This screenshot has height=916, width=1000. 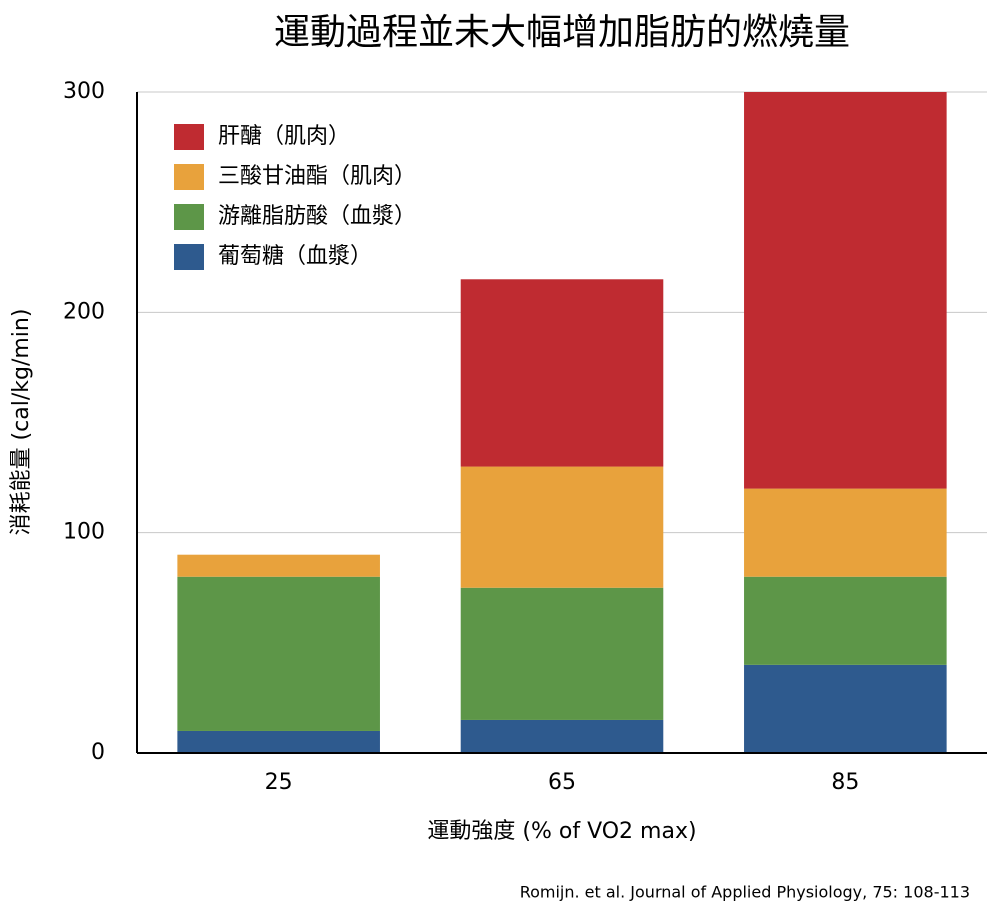 What do you see at coordinates (317, 176) in the screenshot?
I see `legend-label: 三酸甘油酯（肌肉）` at bounding box center [317, 176].